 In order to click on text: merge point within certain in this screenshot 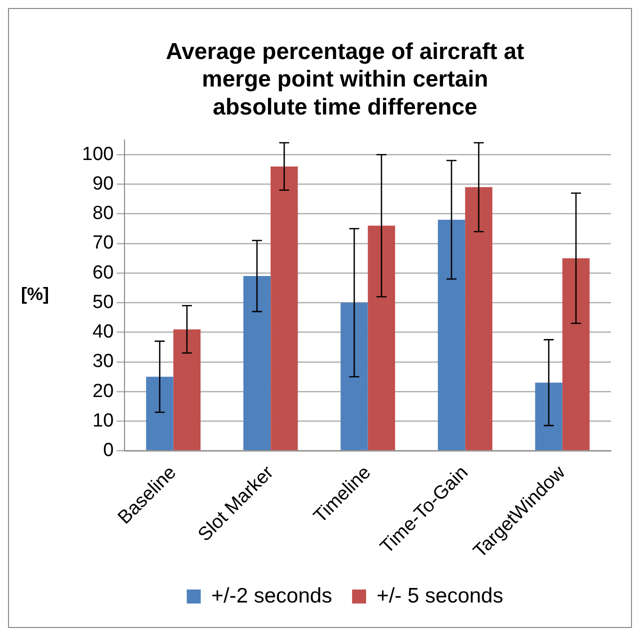, I will do `click(345, 79)`.